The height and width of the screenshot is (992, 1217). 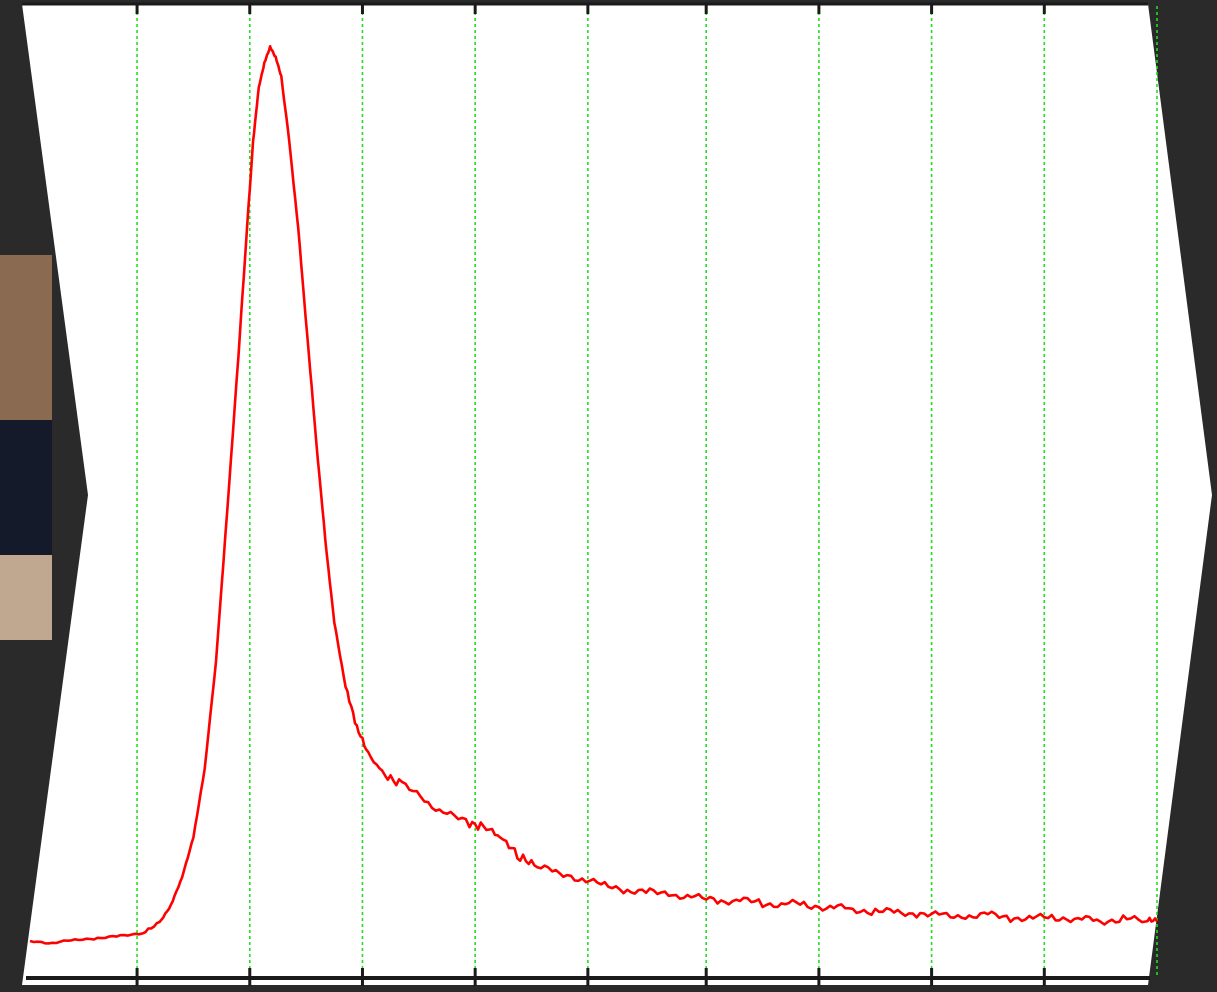 I want to click on background-photo-fragment, so click(x=26, y=447).